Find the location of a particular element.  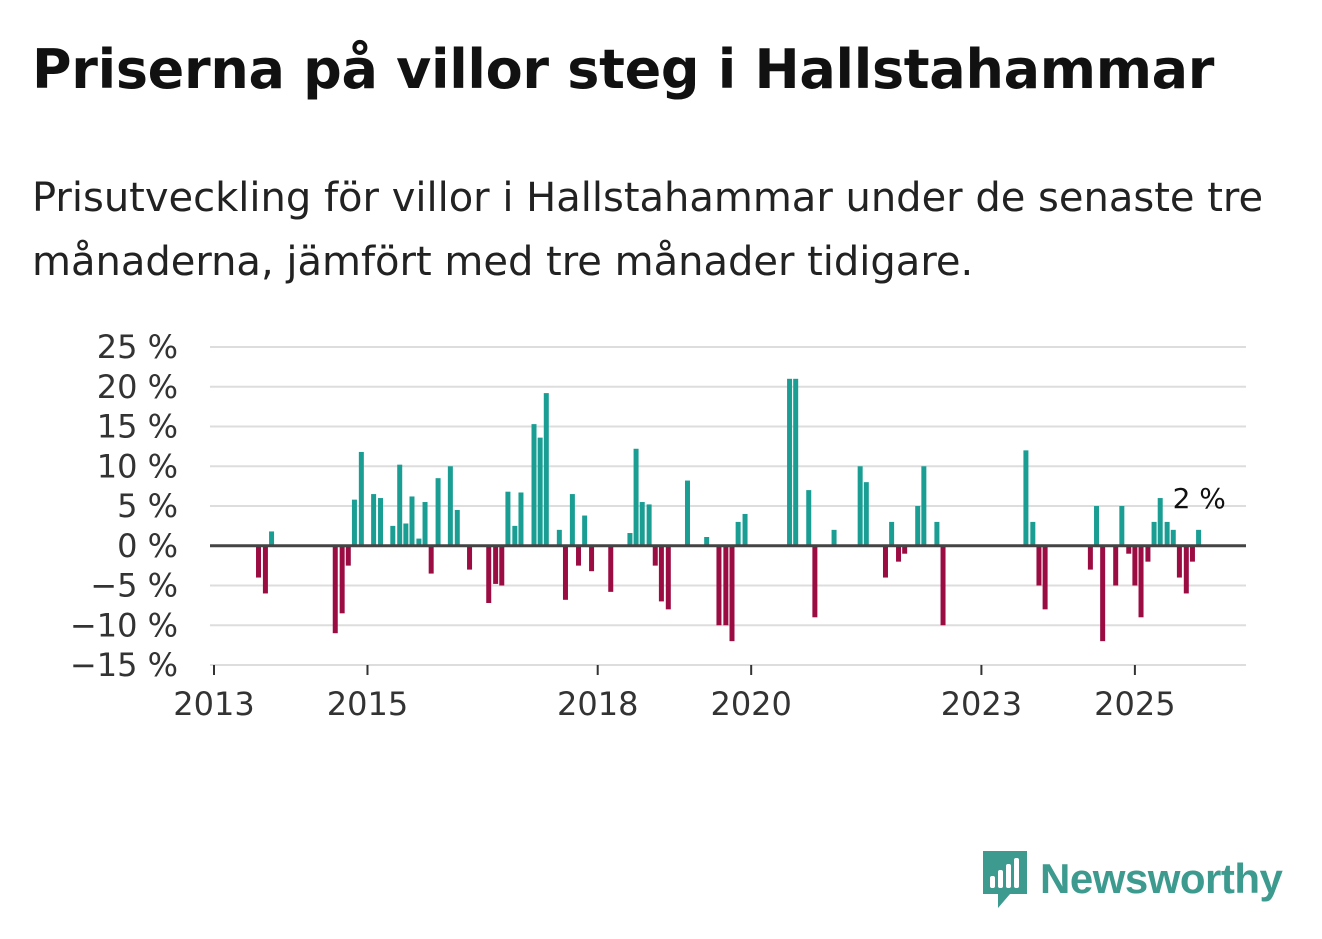

x-tick-label: 2013 is located at coordinates (213, 704).